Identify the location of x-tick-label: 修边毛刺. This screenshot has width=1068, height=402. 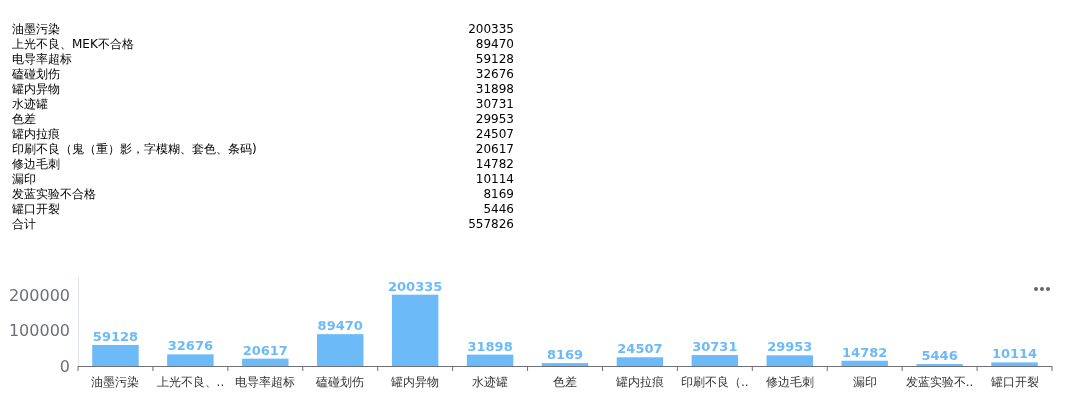
(789, 382).